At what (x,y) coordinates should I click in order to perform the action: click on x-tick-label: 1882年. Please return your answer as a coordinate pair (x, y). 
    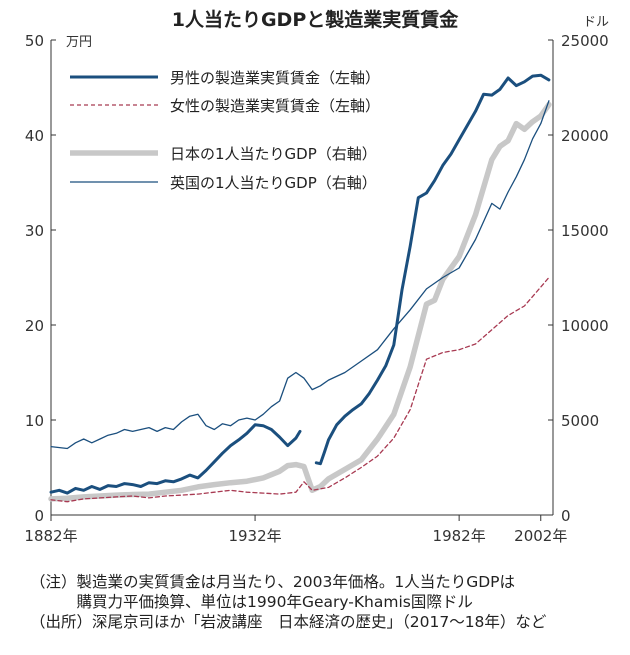
    Looking at the image, I should click on (50, 536).